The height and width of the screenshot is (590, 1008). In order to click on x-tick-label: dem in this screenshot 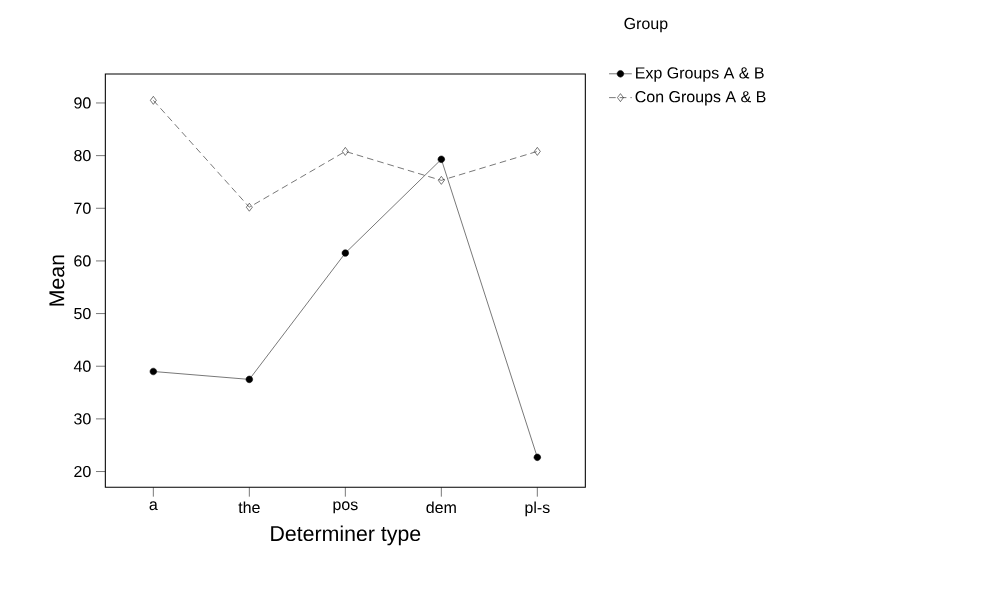, I will do `click(441, 507)`.